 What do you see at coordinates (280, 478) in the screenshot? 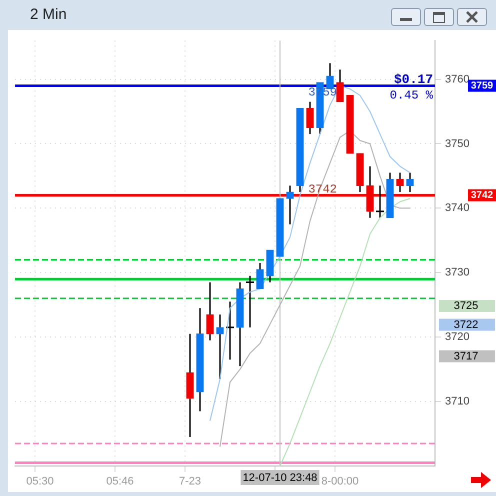
I see `x-tick-label: 12-07-10 23:48` at bounding box center [280, 478].